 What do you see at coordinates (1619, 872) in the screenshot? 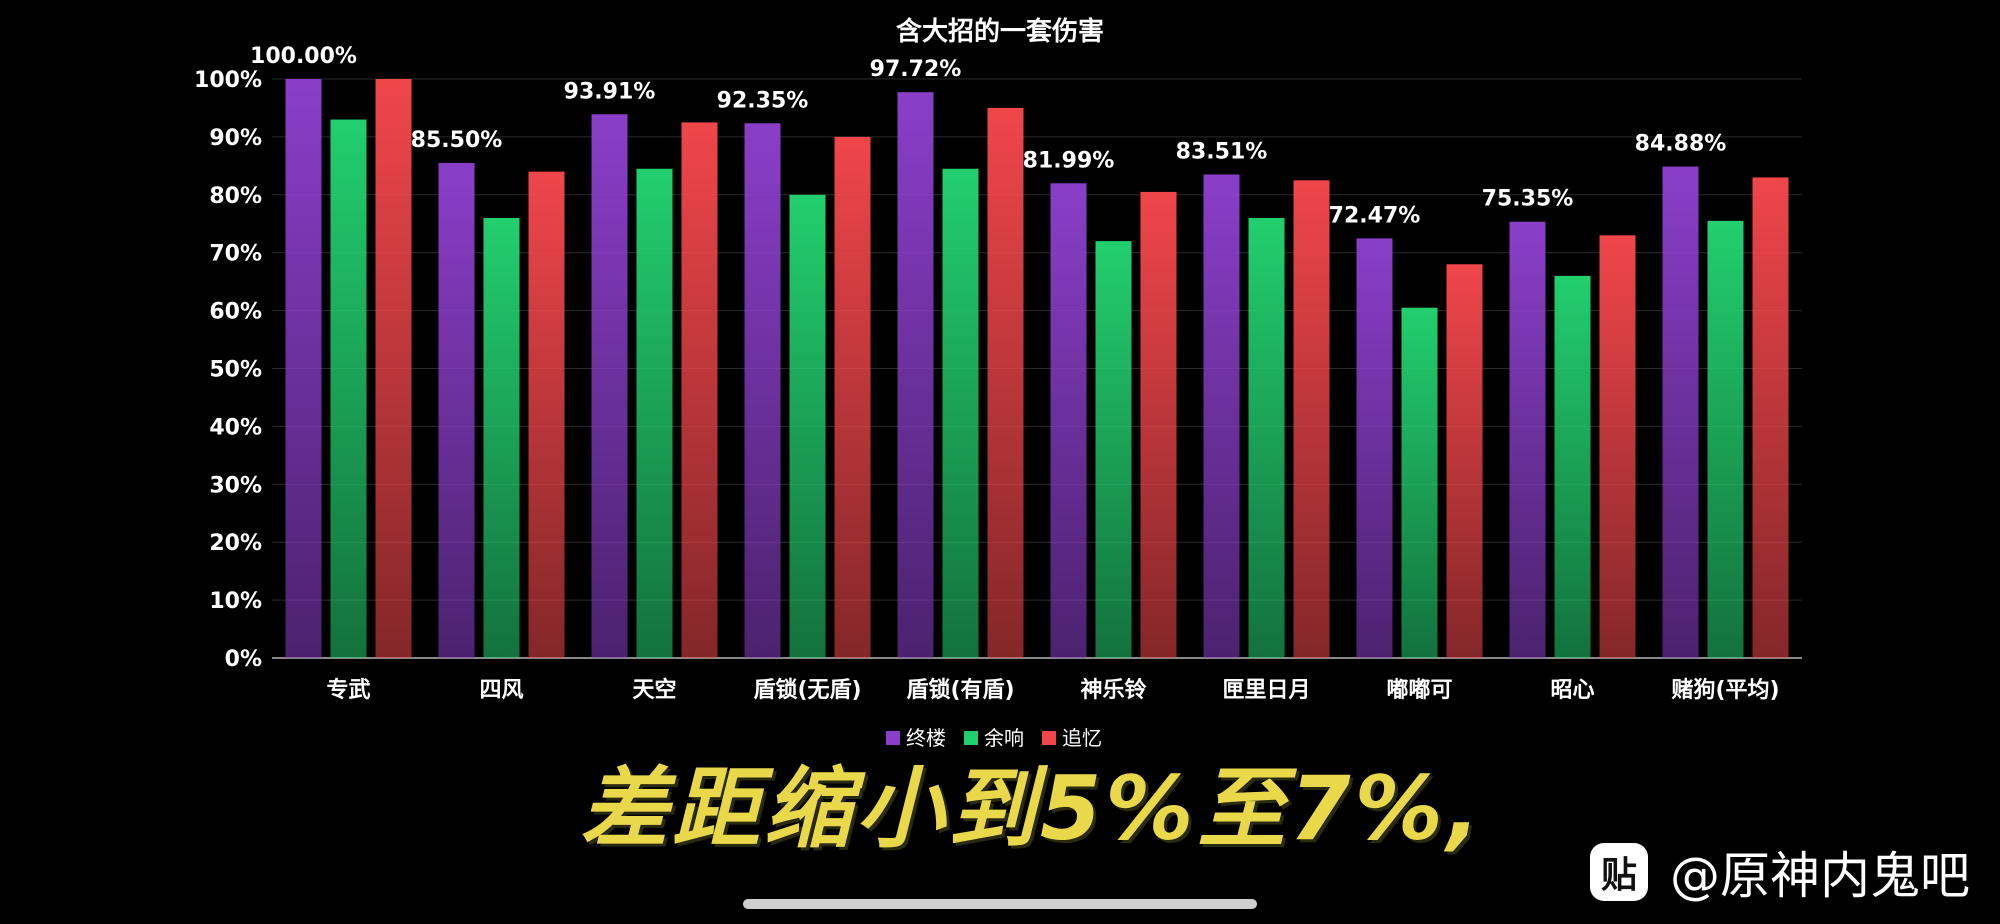
I see `tieba-icon: 贴` at bounding box center [1619, 872].